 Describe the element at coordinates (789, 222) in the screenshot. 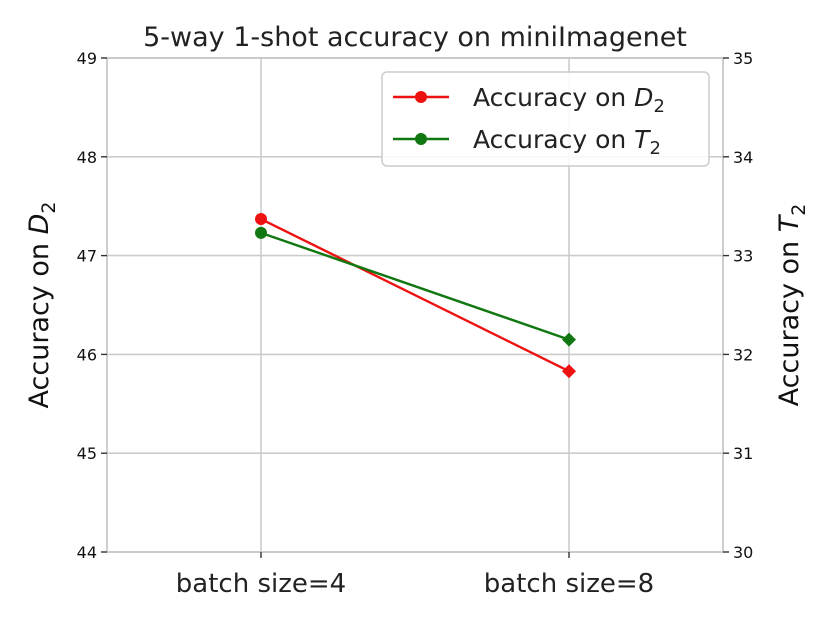

I see `right-axis-label-var: T` at that location.